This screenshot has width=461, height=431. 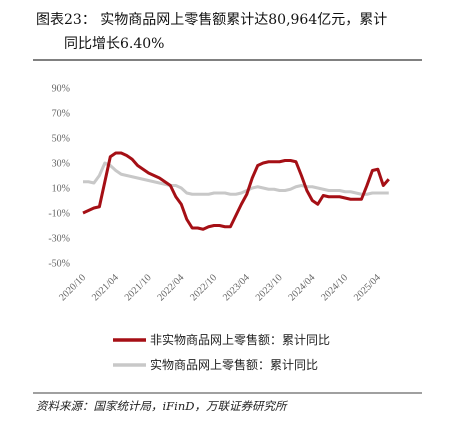 What do you see at coordinates (105, 287) in the screenshot?
I see `x-tick-label: 2021/04` at bounding box center [105, 287].